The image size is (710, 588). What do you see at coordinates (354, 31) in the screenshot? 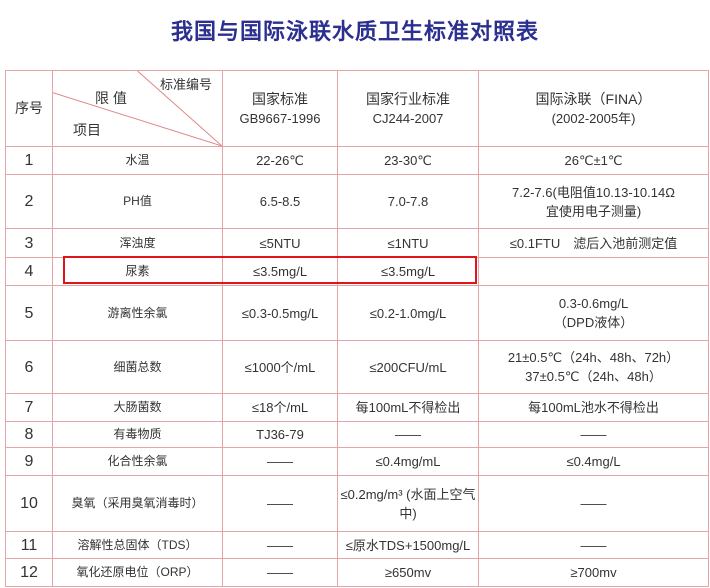
I see `page-title: 我国与国际泳联水质卫生标准对照表` at bounding box center [354, 31].